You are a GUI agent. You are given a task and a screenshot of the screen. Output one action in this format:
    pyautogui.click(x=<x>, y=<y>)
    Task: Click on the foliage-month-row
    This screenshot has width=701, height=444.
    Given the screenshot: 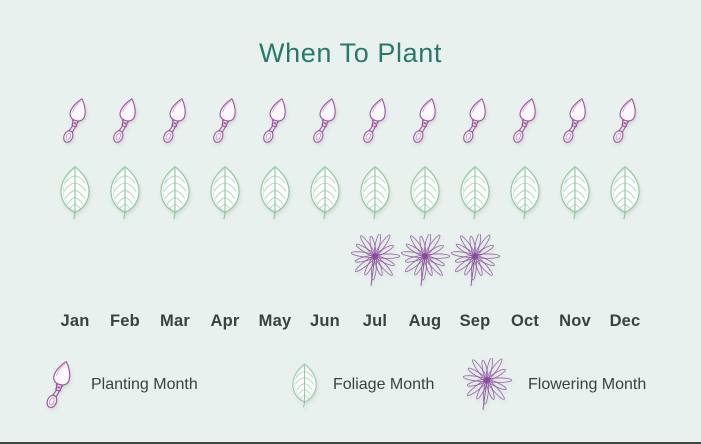 What is the action you would take?
    pyautogui.click(x=350, y=190)
    